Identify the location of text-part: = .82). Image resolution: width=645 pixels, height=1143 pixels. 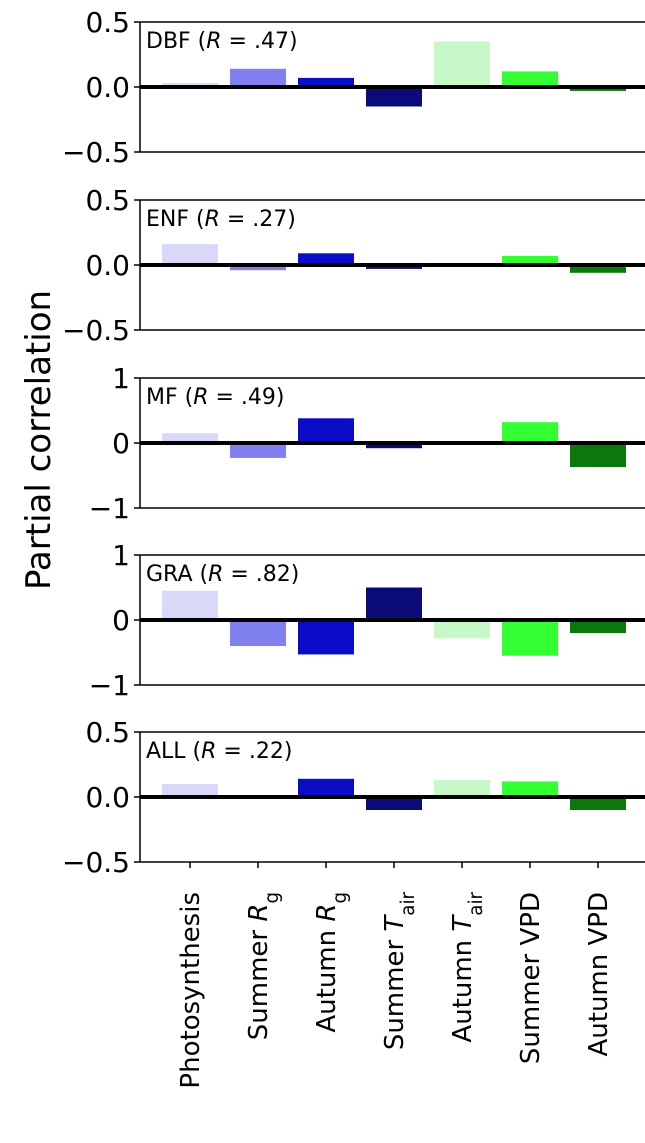
(261, 574).